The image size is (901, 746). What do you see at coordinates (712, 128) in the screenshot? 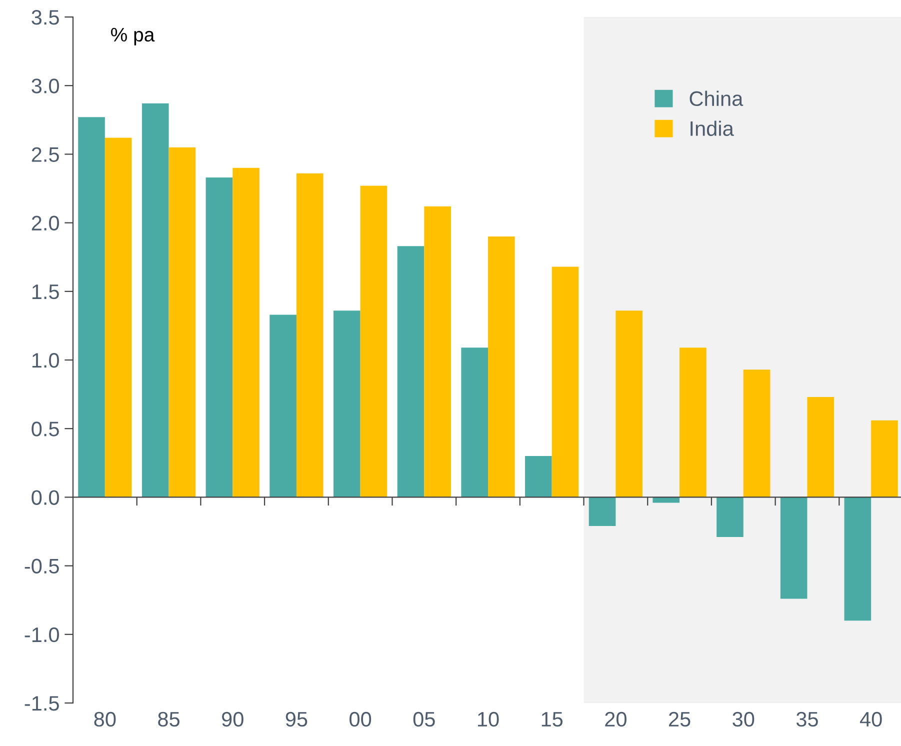
I see `legend-label: India` at bounding box center [712, 128].